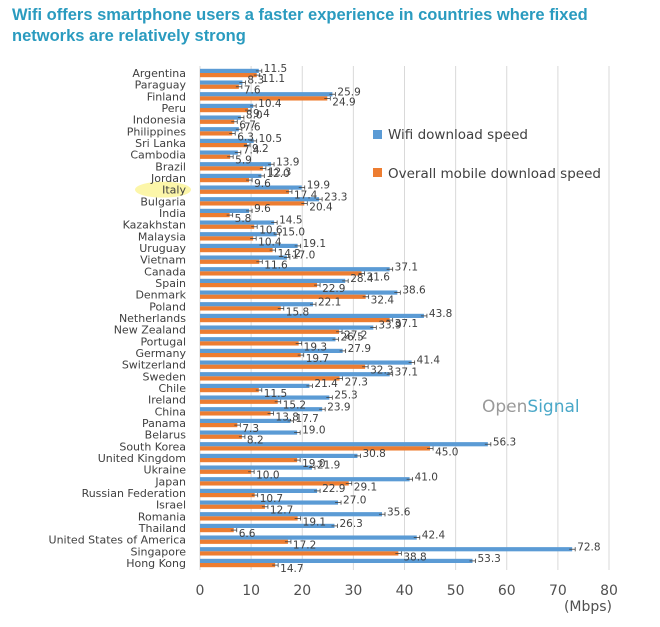 The width and height of the screenshot is (660, 627). Describe the element at coordinates (434, 536) in the screenshot. I see `value-label-wifi: 42.4` at that location.